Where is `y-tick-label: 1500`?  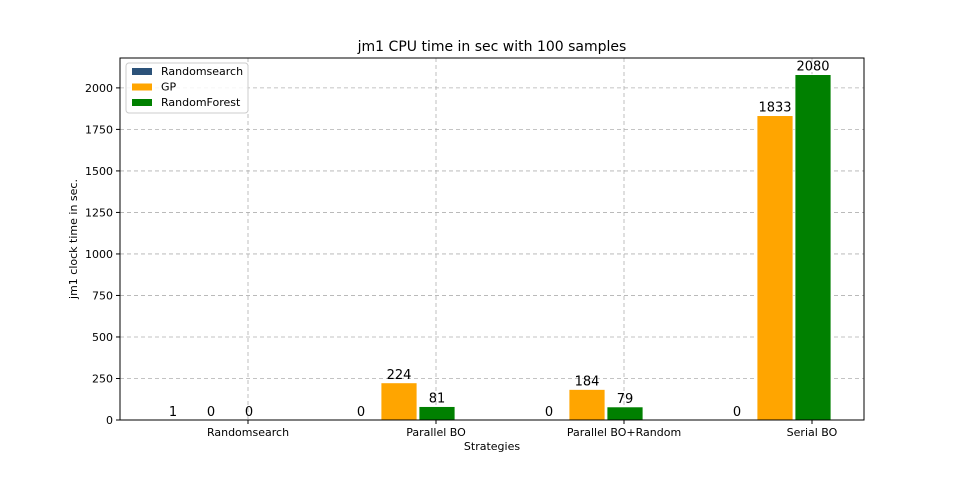
y-tick-label: 1500 is located at coordinates (99, 171).